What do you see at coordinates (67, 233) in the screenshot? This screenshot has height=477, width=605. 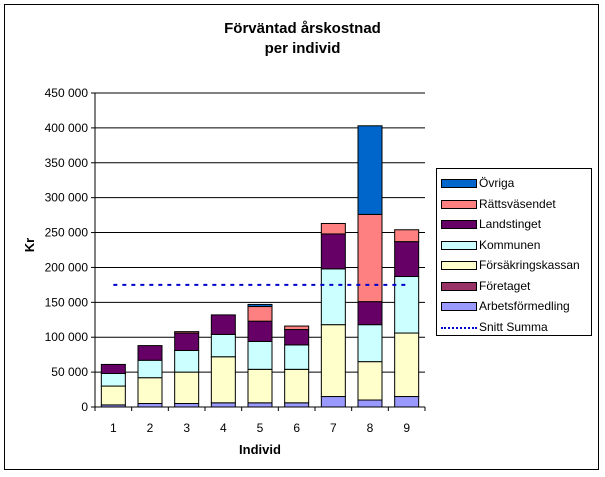 I see `y-tick-label: 250 000` at bounding box center [67, 233].